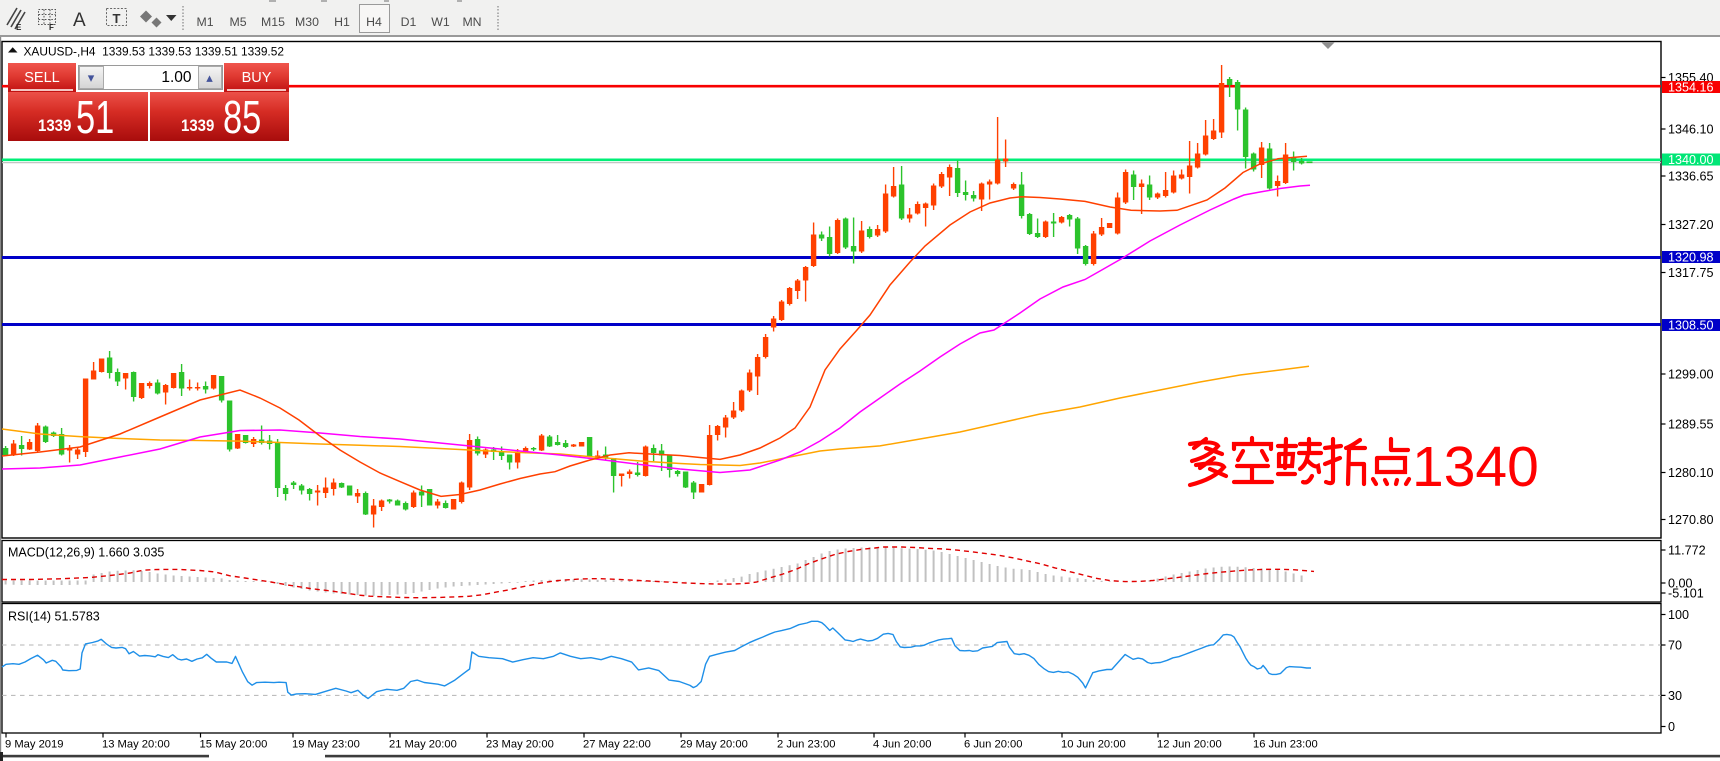  What do you see at coordinates (617, 745) in the screenshot?
I see `svg-text: 27 May 22:00` at bounding box center [617, 745].